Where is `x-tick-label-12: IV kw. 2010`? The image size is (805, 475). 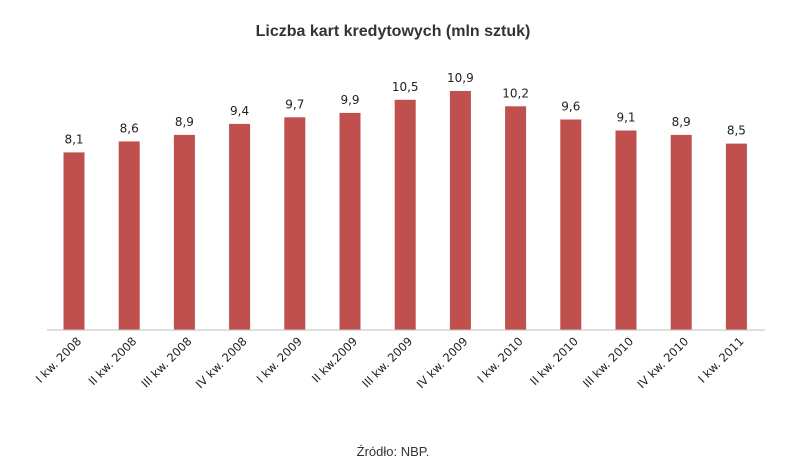
x-tick-label-12: IV kw. 2010 is located at coordinates (662, 362).